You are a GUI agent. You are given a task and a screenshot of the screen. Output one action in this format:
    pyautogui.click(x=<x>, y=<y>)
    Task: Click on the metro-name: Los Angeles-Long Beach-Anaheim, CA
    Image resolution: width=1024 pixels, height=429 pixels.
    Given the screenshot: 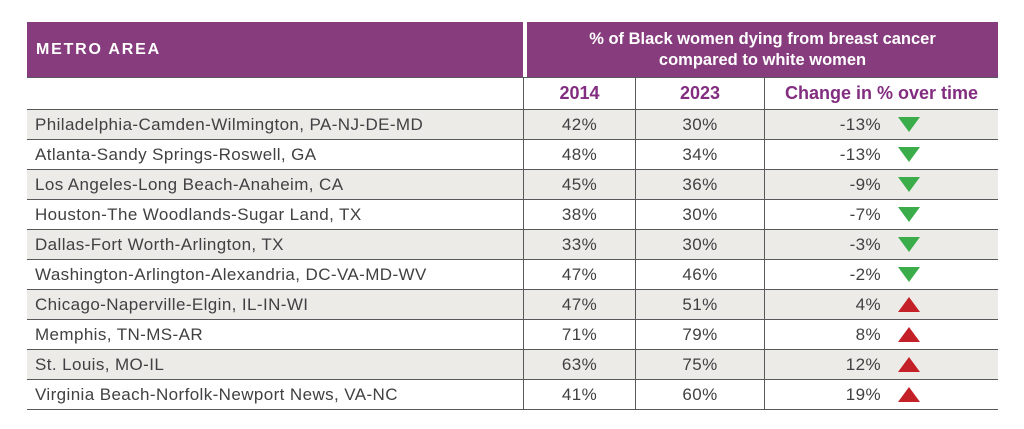 What is the action you would take?
    pyautogui.click(x=189, y=184)
    